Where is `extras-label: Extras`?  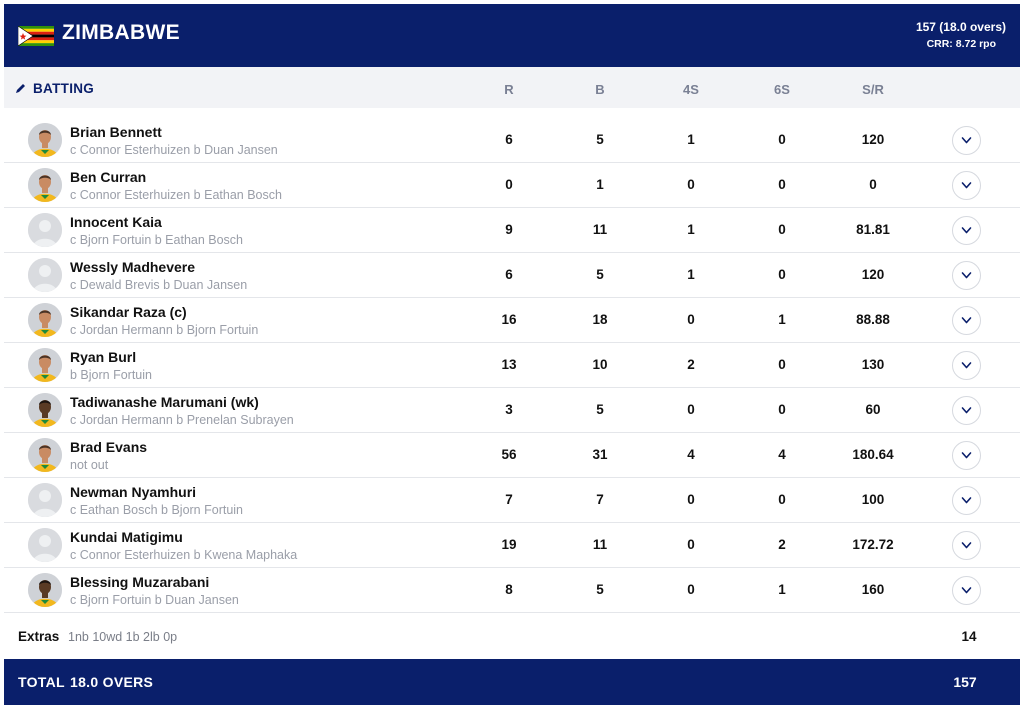
extras-label: Extras is located at coordinates (39, 636).